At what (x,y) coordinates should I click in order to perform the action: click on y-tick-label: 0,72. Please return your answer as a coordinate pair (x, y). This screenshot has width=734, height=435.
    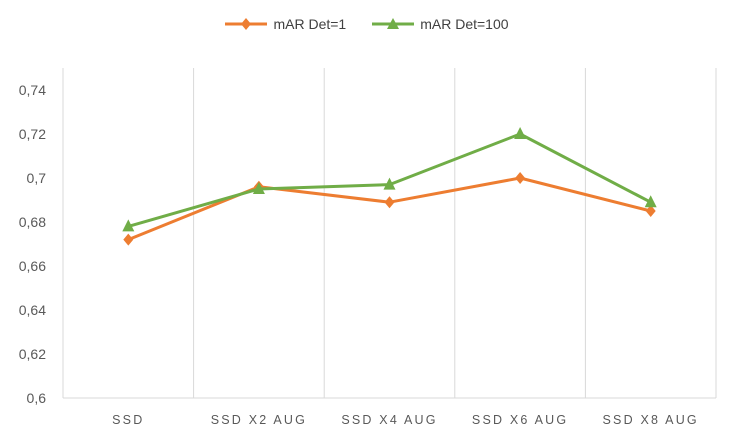
    Looking at the image, I should click on (32, 134).